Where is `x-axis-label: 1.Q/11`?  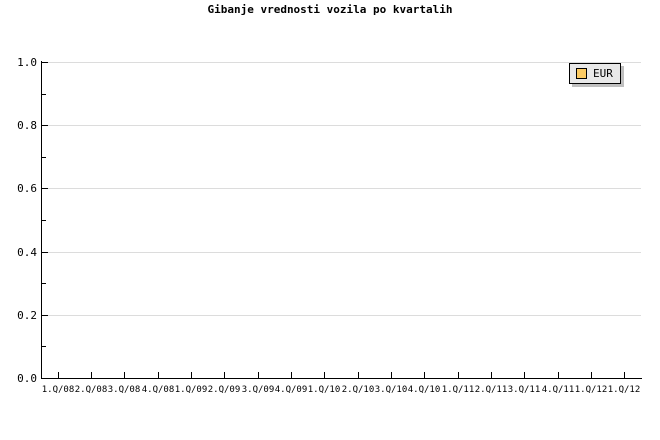
x-axis-label: 1.Q/11 is located at coordinates (458, 390).